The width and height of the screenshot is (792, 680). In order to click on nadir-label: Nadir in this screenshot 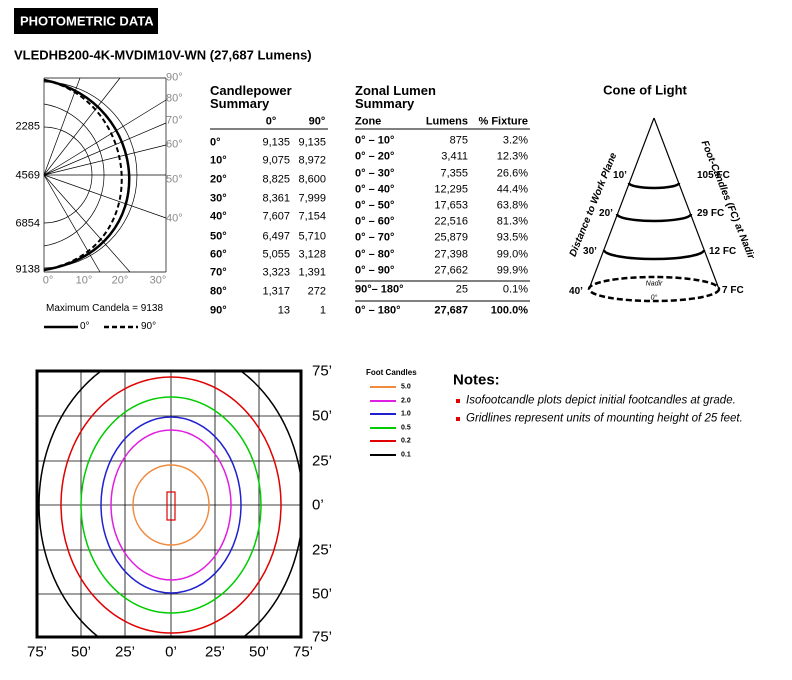, I will do `click(654, 284)`.